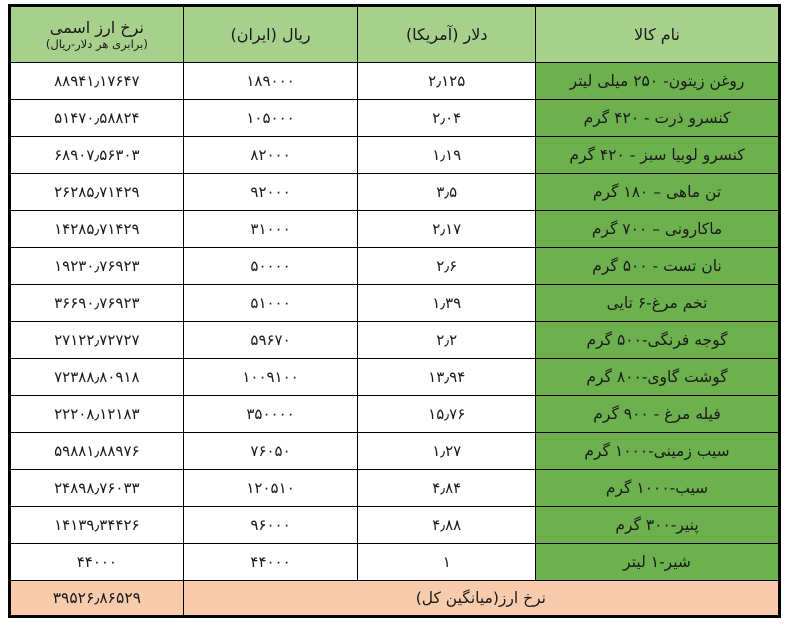  Describe the element at coordinates (447, 451) in the screenshot. I see `dollar-value-cell: ۱٫۲۷` at that location.